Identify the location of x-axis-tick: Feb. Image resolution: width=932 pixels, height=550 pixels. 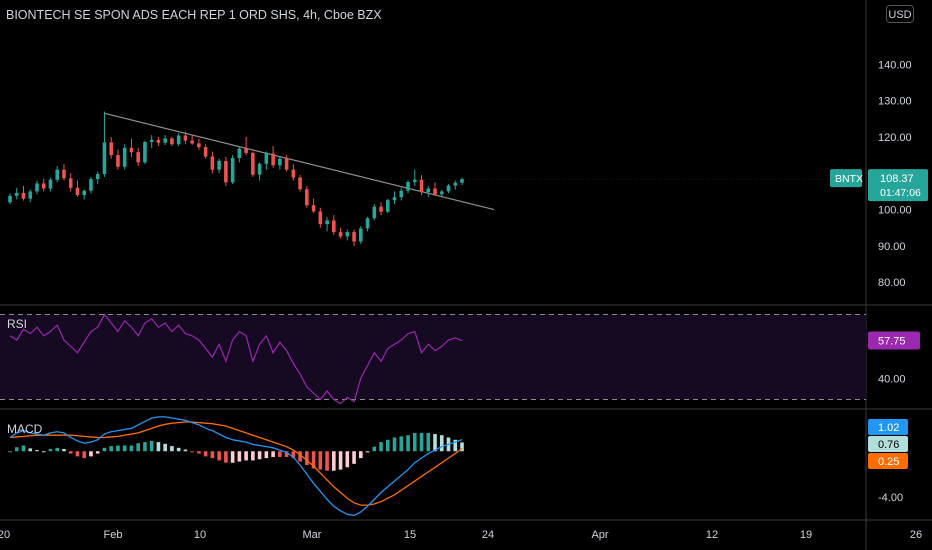
(113, 535).